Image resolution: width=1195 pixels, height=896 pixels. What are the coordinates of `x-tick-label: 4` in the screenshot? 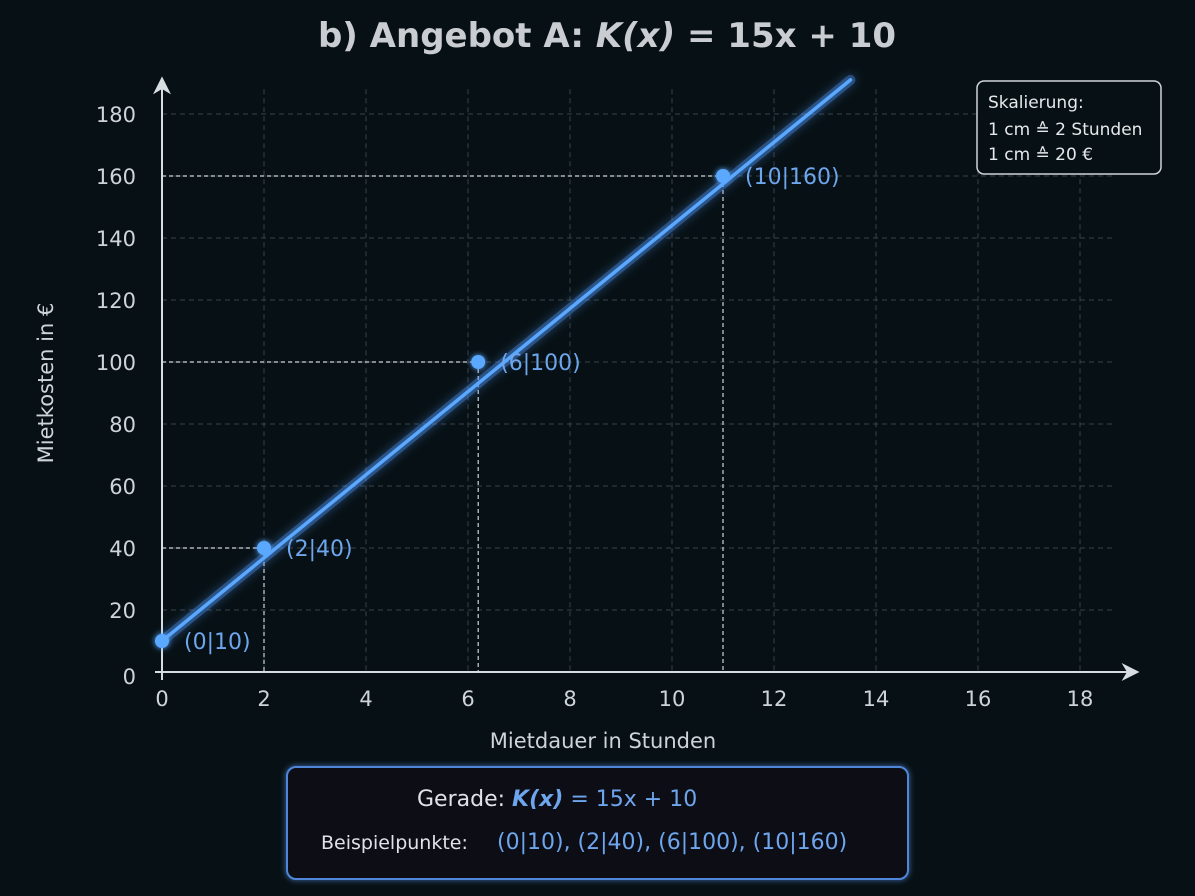 It's located at (365, 699).